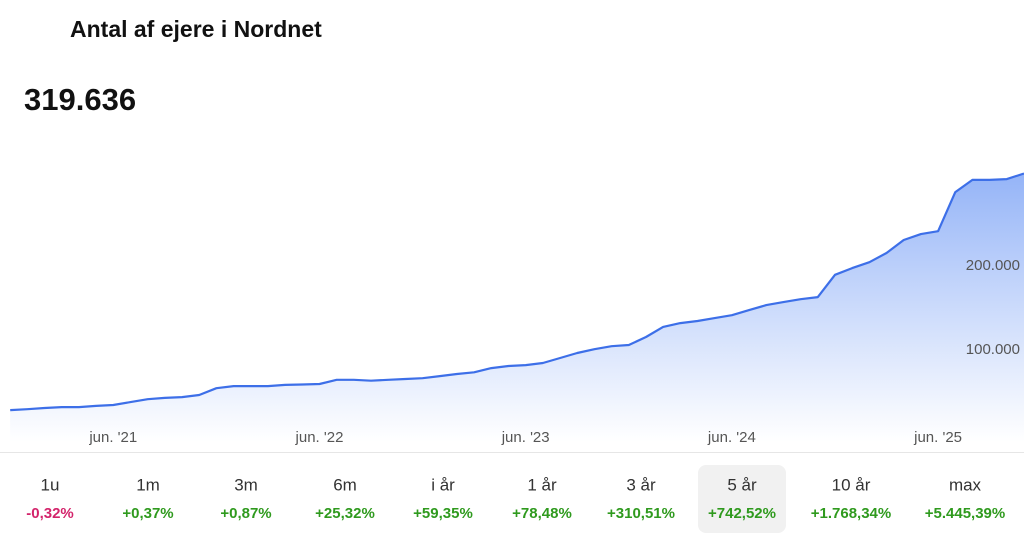 The height and width of the screenshot is (540, 1024). What do you see at coordinates (525, 437) in the screenshot?
I see `x-tick-label: jun. '23` at bounding box center [525, 437].